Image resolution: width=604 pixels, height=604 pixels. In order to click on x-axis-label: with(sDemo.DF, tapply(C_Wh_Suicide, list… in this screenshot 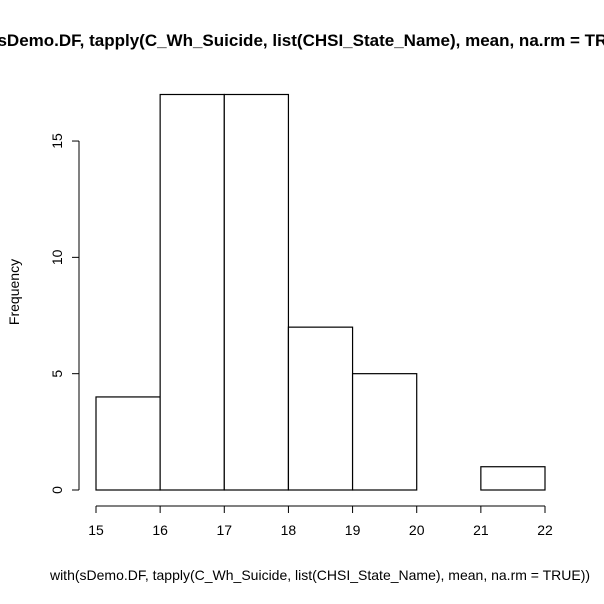, I will do `click(319, 575)`.